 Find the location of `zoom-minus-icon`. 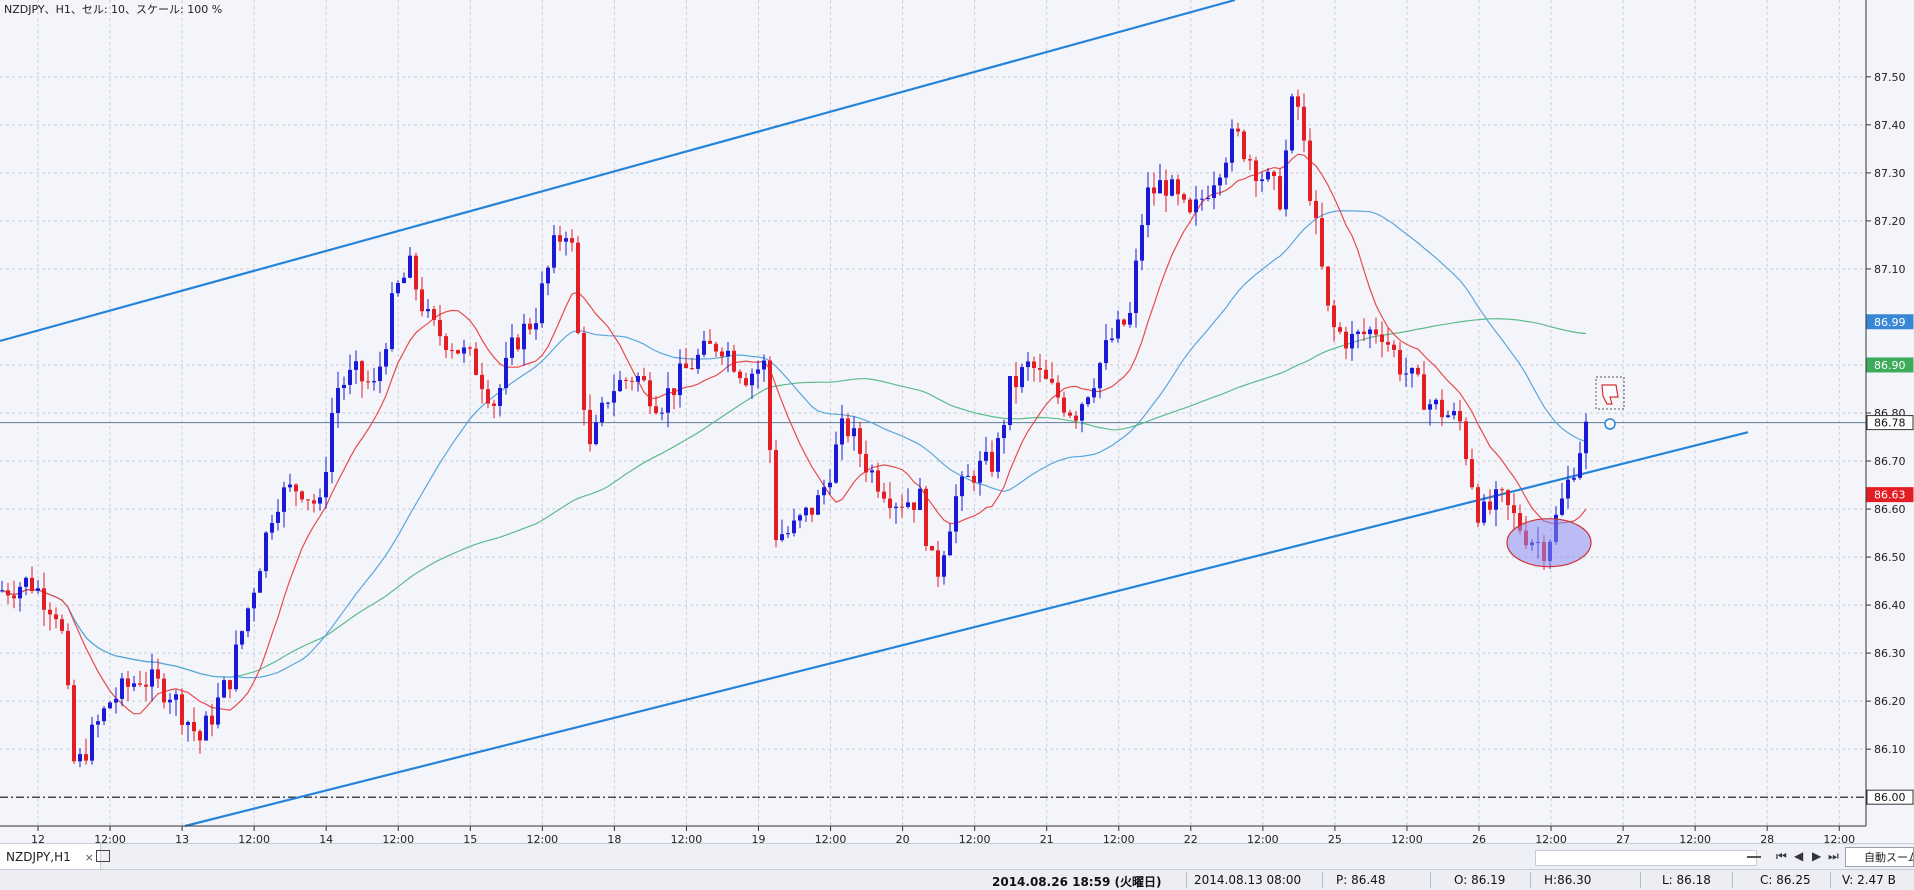

zoom-minus-icon is located at coordinates (1754, 857).